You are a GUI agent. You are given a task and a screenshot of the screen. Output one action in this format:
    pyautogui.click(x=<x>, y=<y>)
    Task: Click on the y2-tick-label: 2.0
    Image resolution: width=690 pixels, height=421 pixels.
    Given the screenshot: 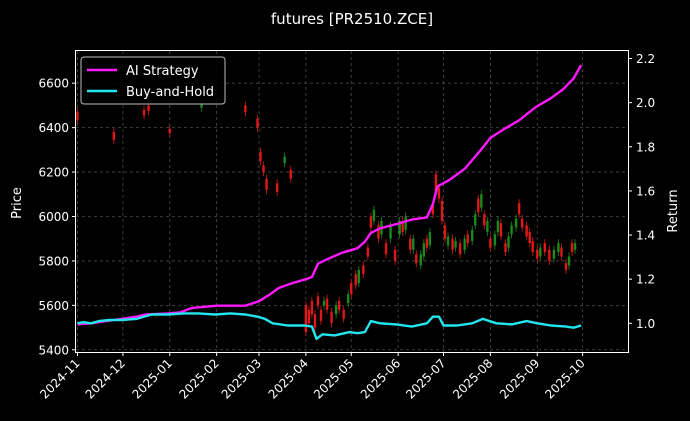 What is the action you would take?
    pyautogui.click(x=645, y=103)
    